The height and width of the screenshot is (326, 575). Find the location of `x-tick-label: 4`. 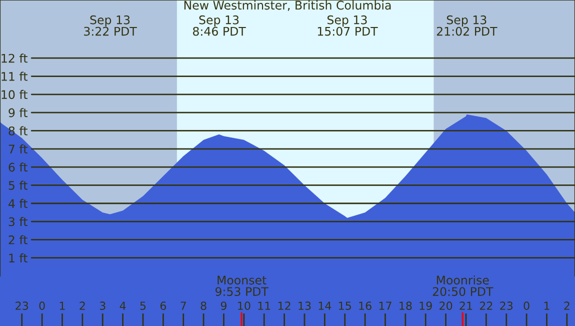

x-tick-label: 4 is located at coordinates (123, 306).